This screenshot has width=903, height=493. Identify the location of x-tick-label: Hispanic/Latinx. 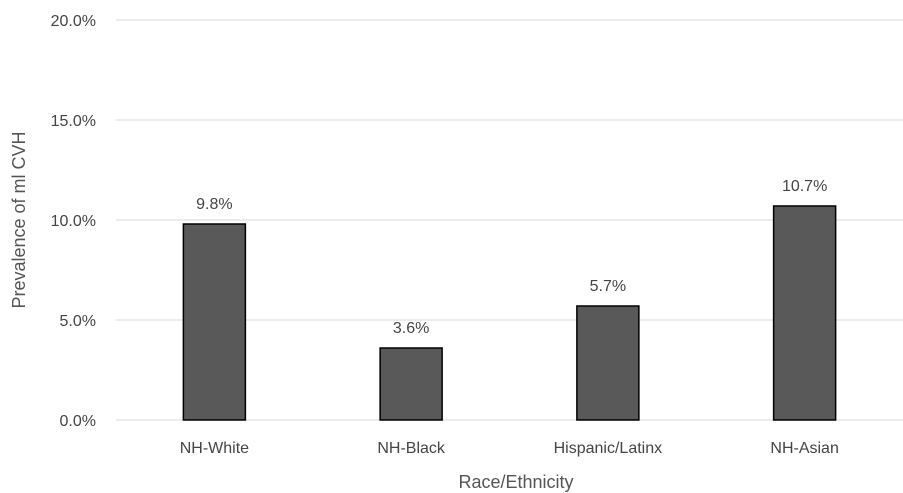
(608, 448).